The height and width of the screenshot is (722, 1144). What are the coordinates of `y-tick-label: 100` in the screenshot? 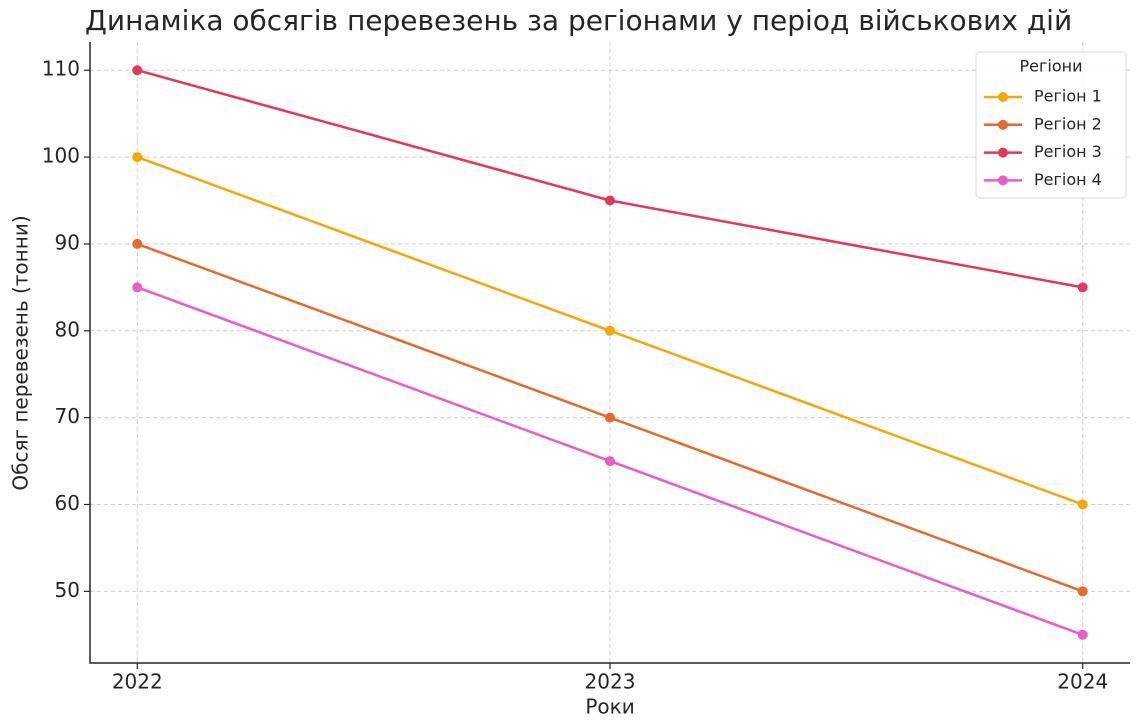 It's located at (61, 156).